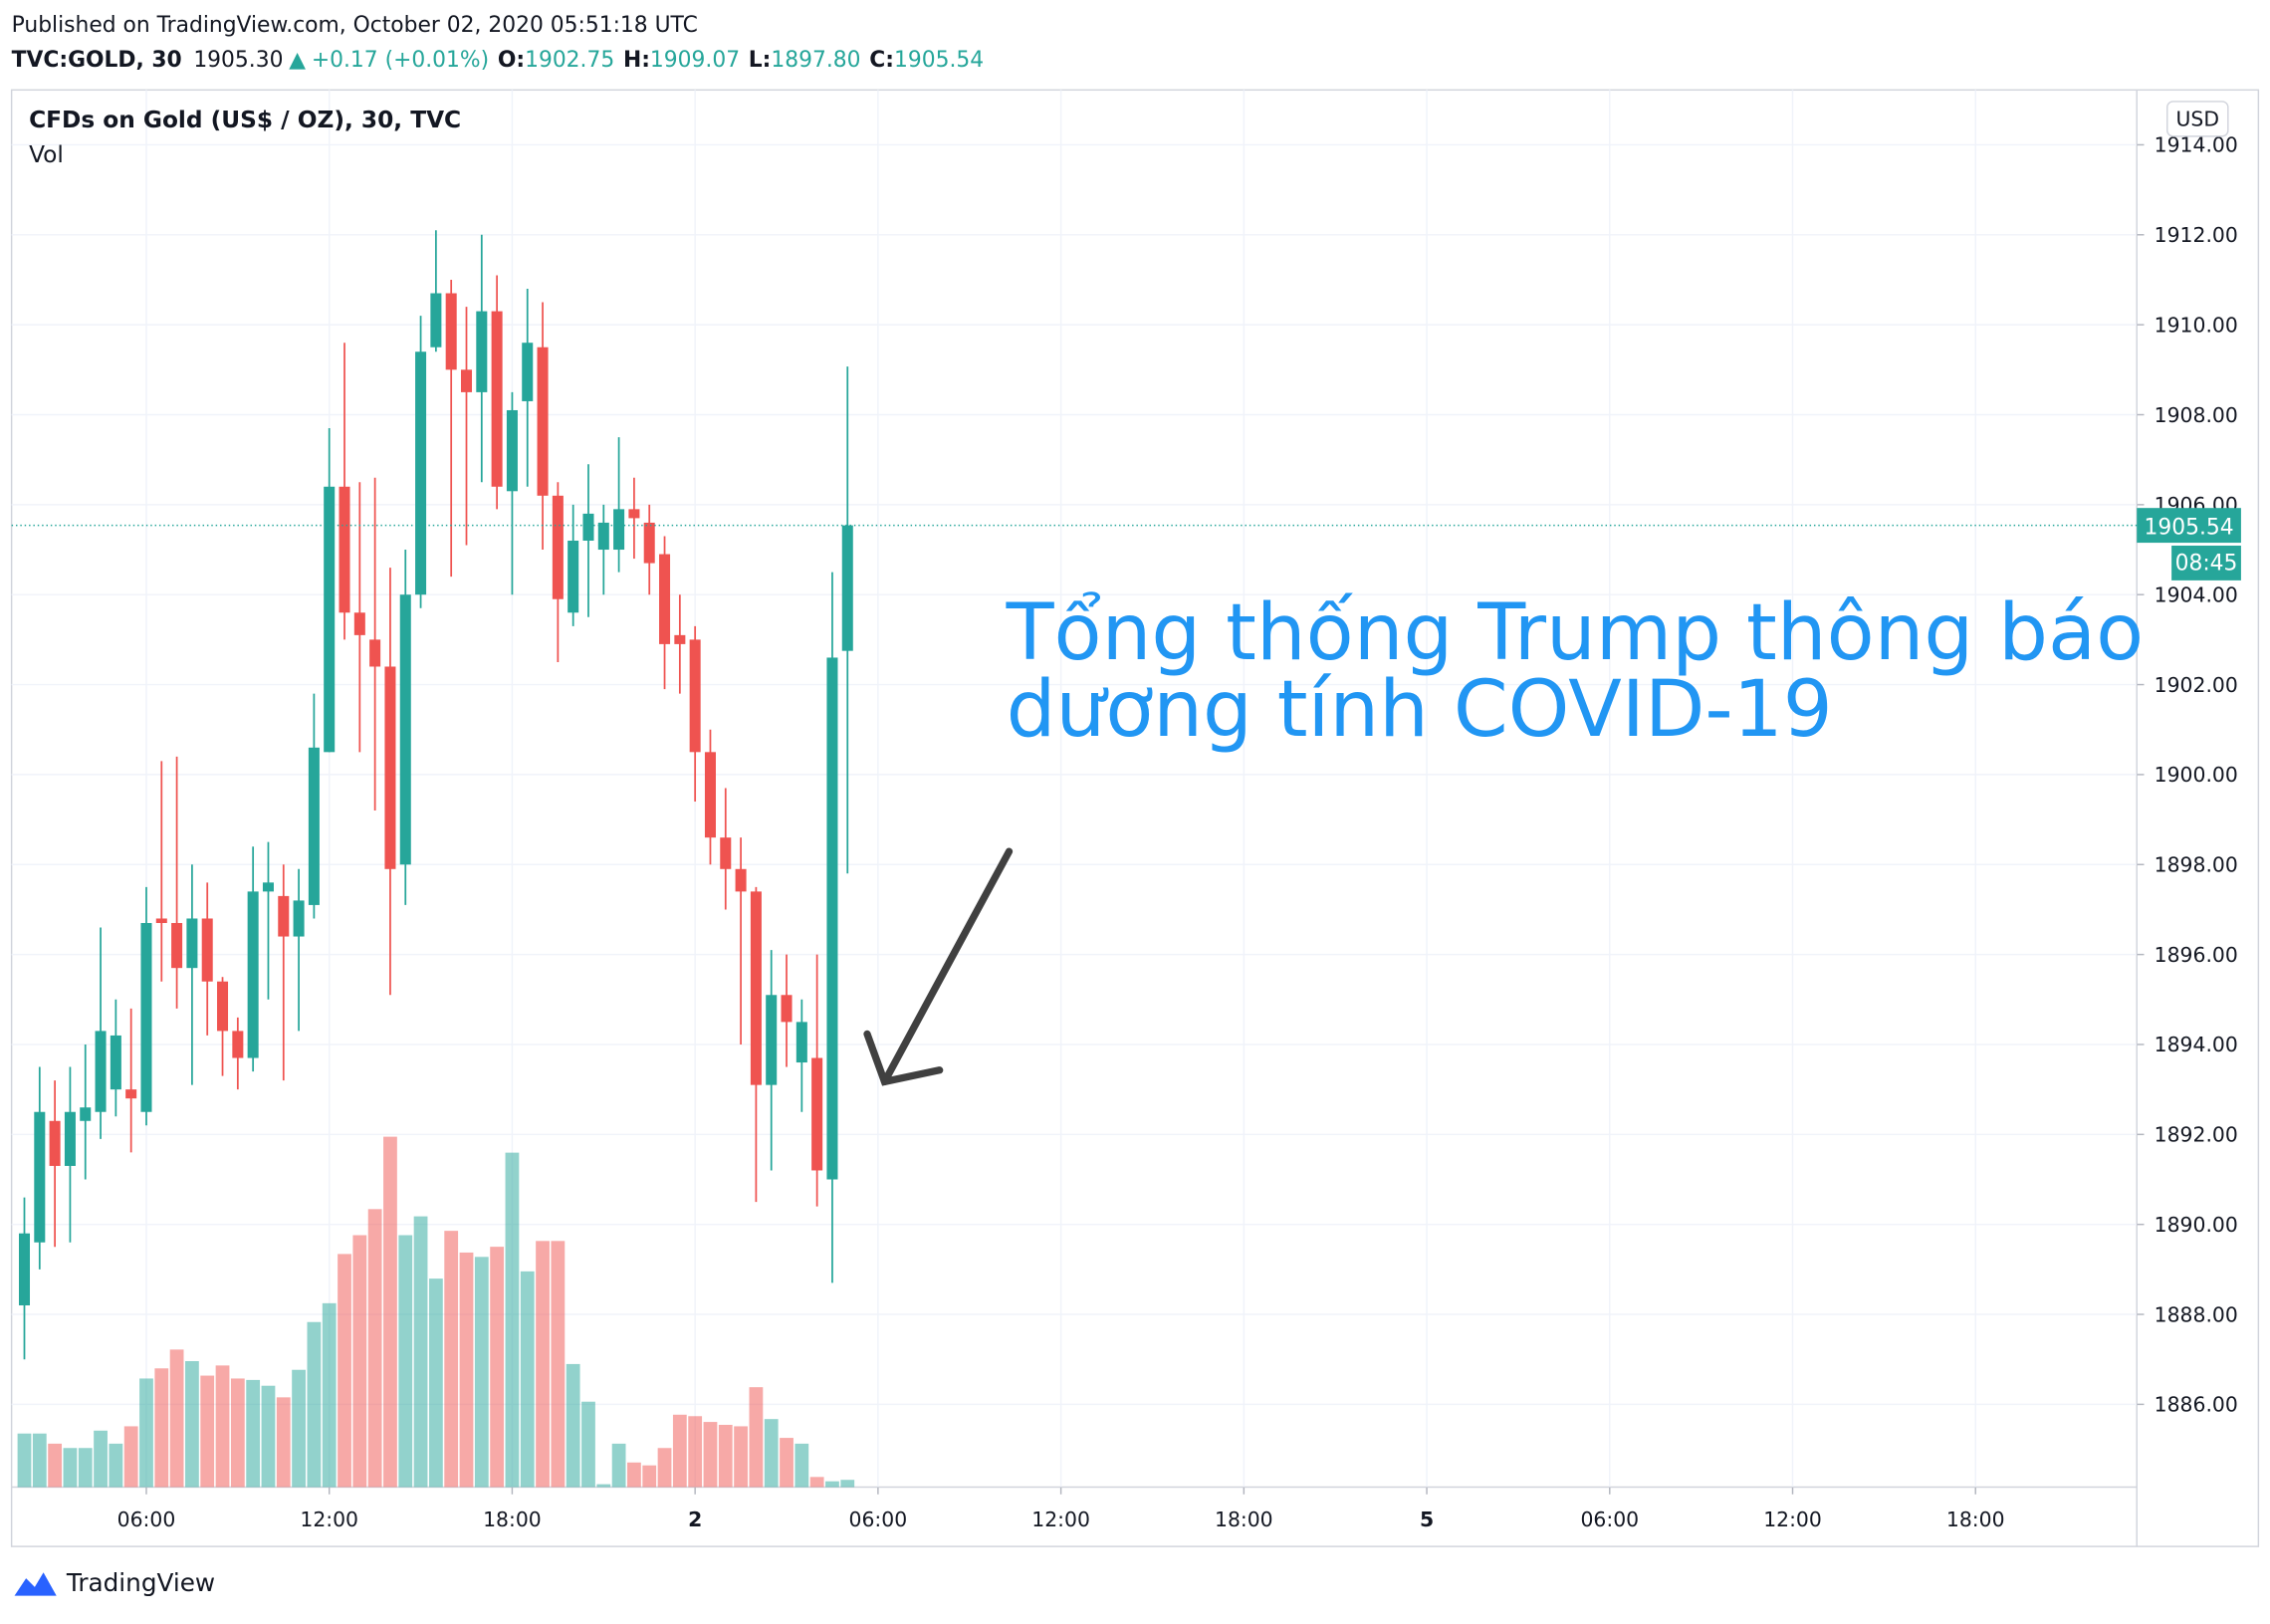 The height and width of the screenshot is (1624, 2270). What do you see at coordinates (400, 61) in the screenshot?
I see `change: +0.17 (+0.01%)` at bounding box center [400, 61].